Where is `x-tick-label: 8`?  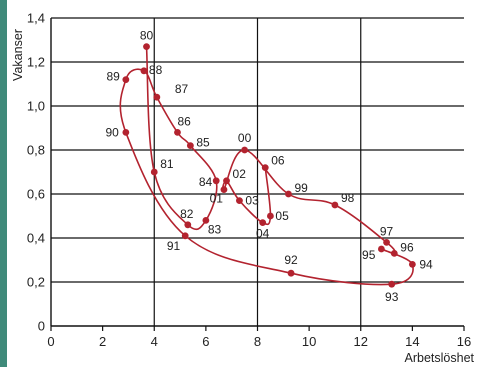 x-tick-label: 8 is located at coordinates (257, 341).